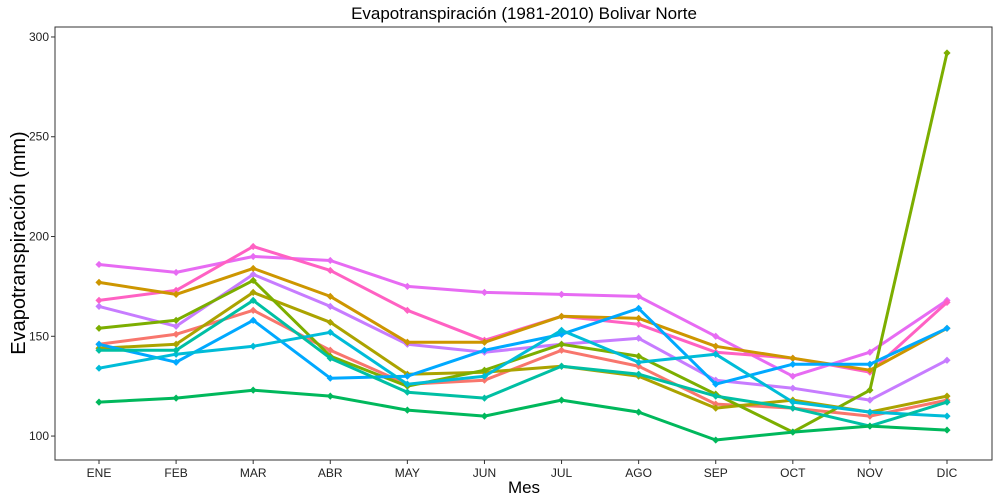 Image resolution: width=1000 pixels, height=500 pixels. Describe the element at coordinates (716, 473) in the screenshot. I see `x-tick-label: SEP` at that location.